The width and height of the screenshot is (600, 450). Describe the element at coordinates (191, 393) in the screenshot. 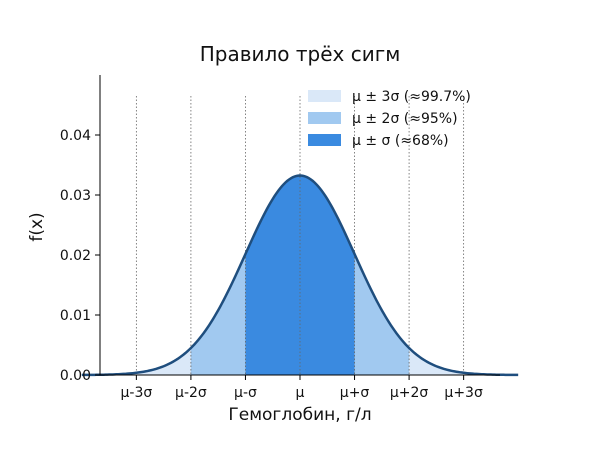

I see `x-tick-label: μ-2σ` at that location.